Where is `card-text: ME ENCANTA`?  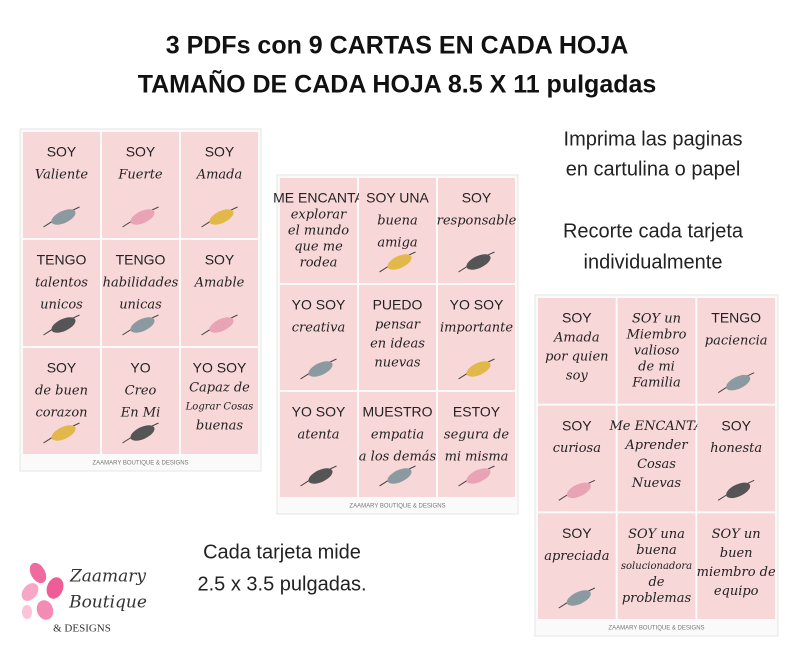 card-text: ME ENCANTA is located at coordinates (318, 198).